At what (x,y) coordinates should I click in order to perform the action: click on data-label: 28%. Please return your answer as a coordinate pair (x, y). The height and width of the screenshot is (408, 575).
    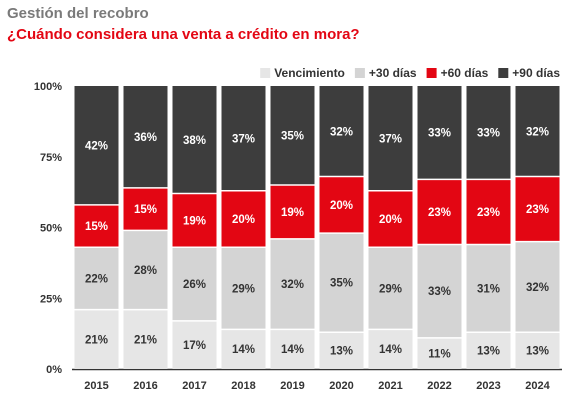
    Looking at the image, I should click on (145, 271).